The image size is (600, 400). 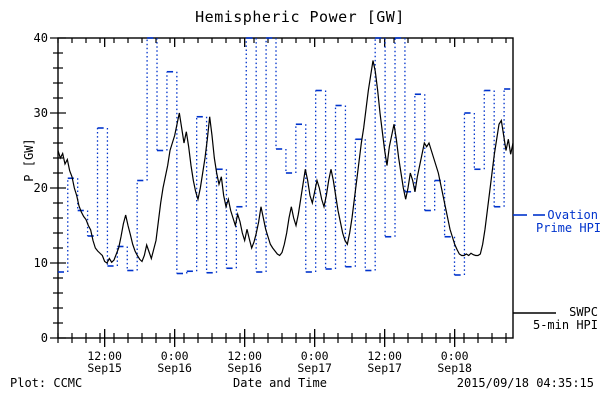 I want to click on plot-credit: Plot: CCMC, so click(x=46, y=383).